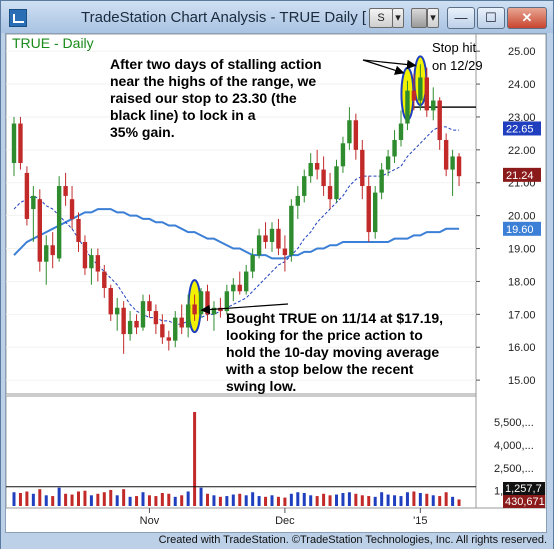 The height and width of the screenshot is (549, 554). I want to click on annotation-top-line: black line) to lock in a, so click(183, 115).